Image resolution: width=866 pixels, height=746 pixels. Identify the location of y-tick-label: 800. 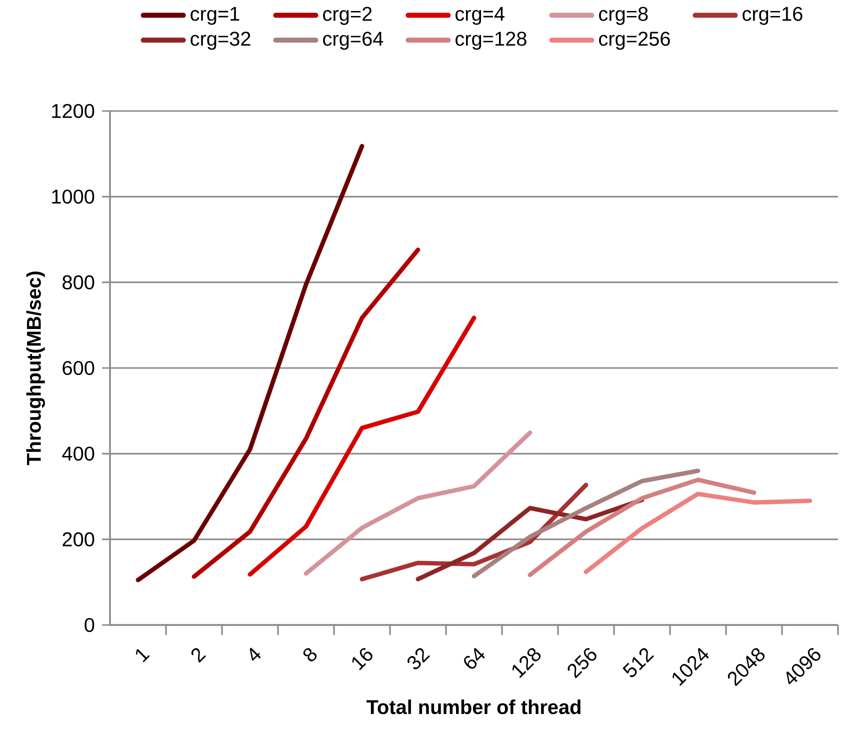
(78, 282).